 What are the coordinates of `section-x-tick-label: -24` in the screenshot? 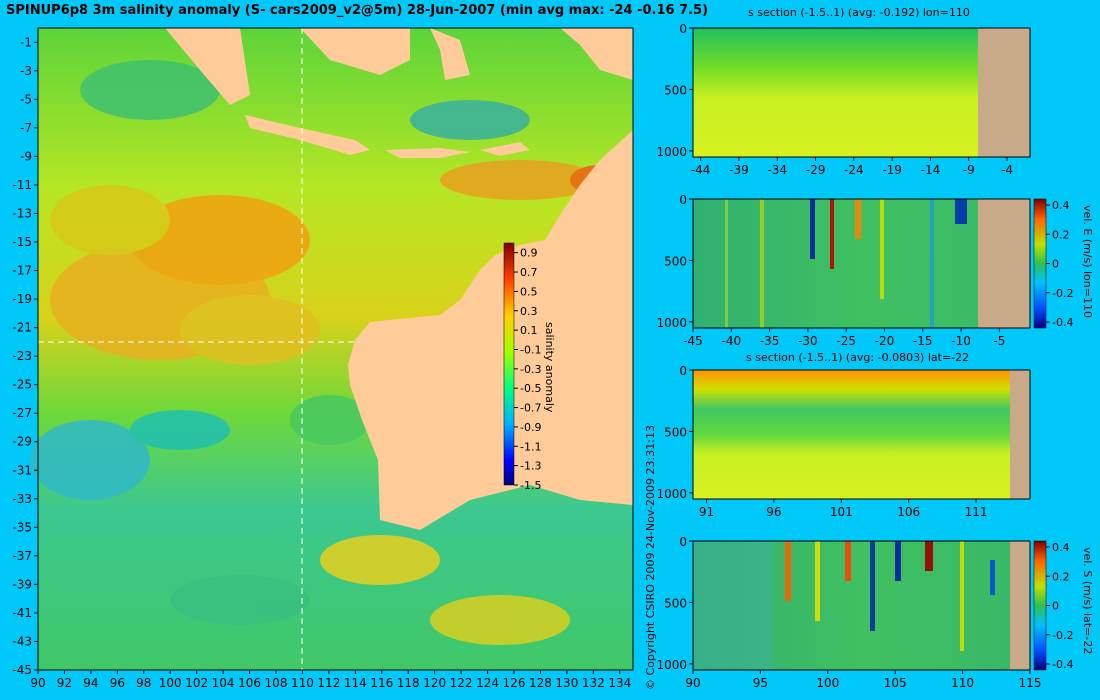 It's located at (854, 170).